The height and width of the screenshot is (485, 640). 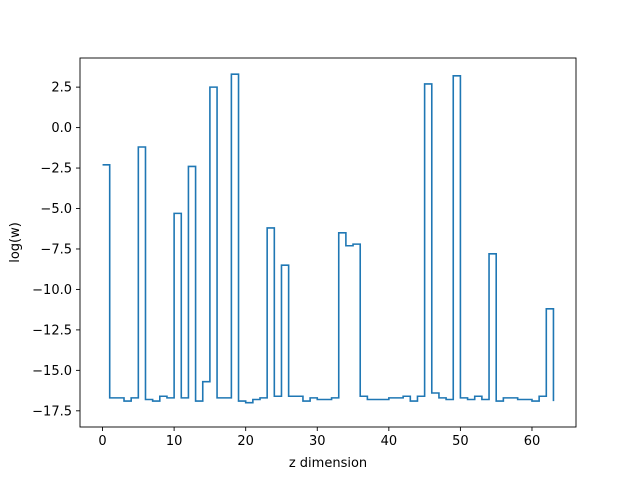 What do you see at coordinates (52, 411) in the screenshot?
I see `y-tick-label: −17.5` at bounding box center [52, 411].